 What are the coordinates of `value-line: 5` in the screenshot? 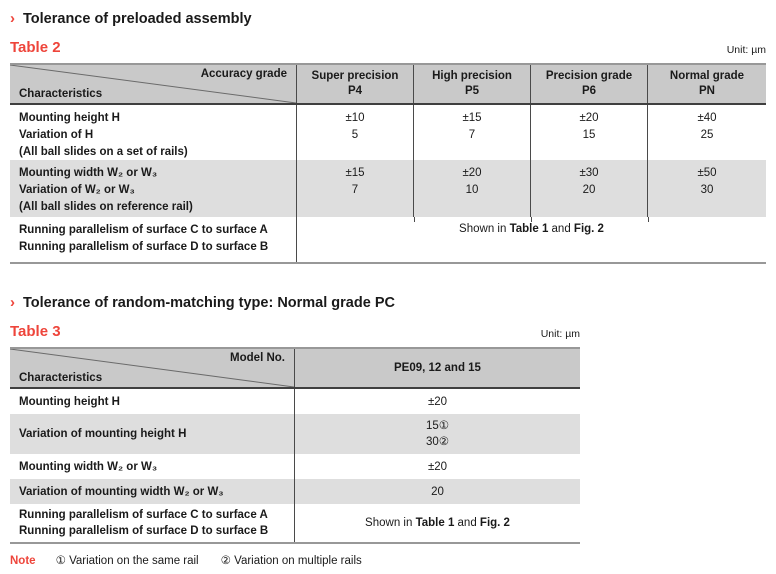 It's located at (355, 135).